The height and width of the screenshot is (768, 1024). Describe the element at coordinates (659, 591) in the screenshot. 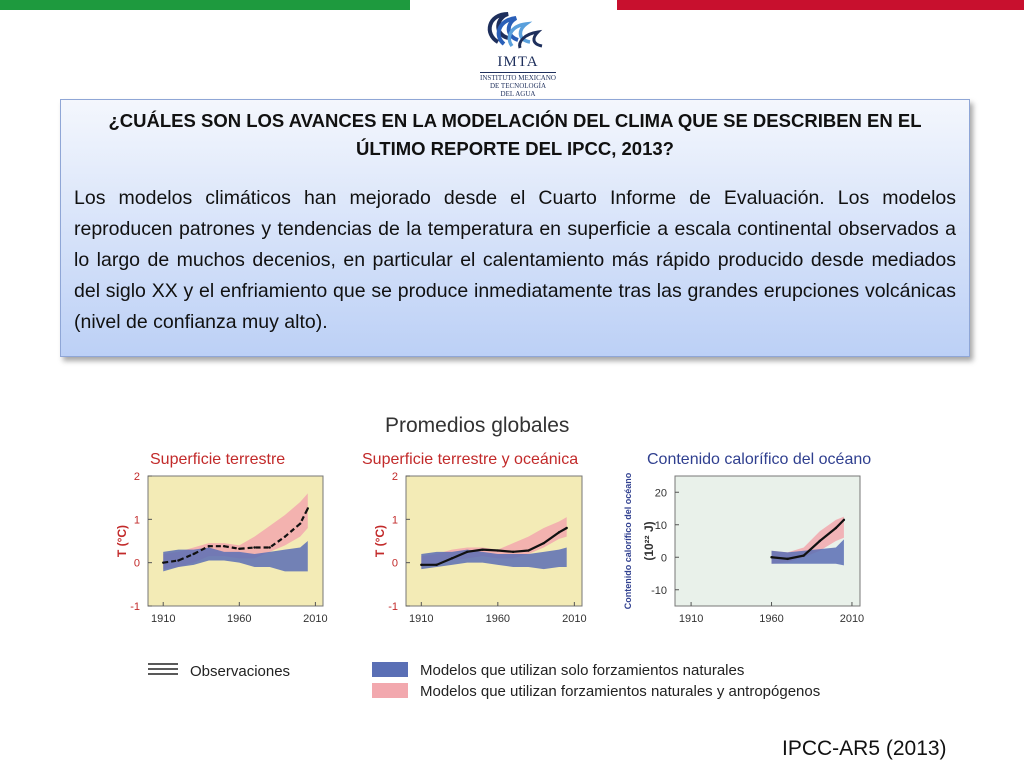

I see `y-tick-label: -10` at that location.